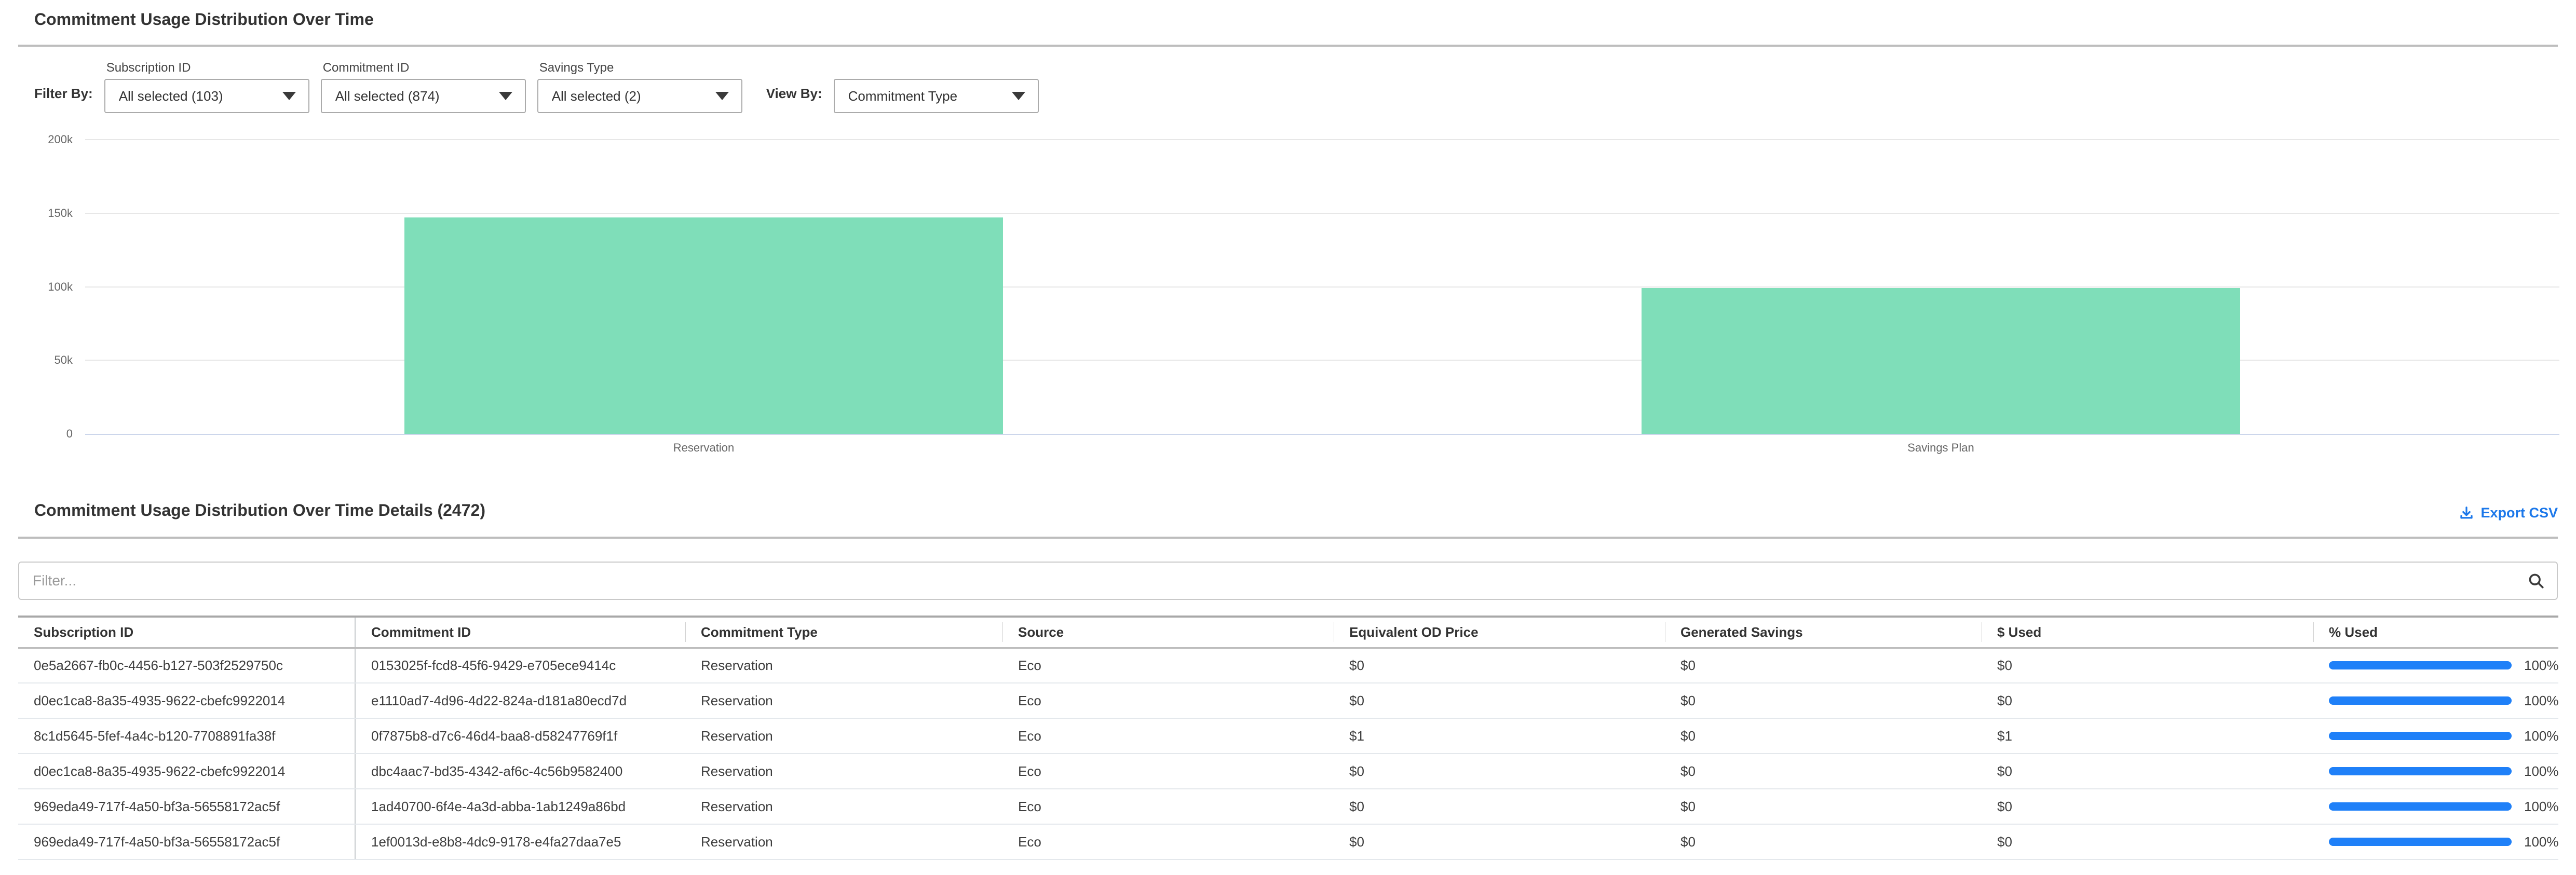 The height and width of the screenshot is (875, 2576). I want to click on dropdown-value: All selected (874), so click(387, 96).